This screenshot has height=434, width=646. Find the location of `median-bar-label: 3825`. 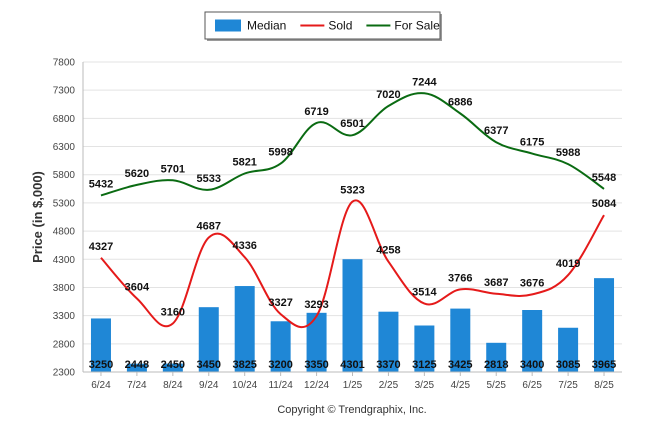

median-bar-label: 3825 is located at coordinates (244, 365).